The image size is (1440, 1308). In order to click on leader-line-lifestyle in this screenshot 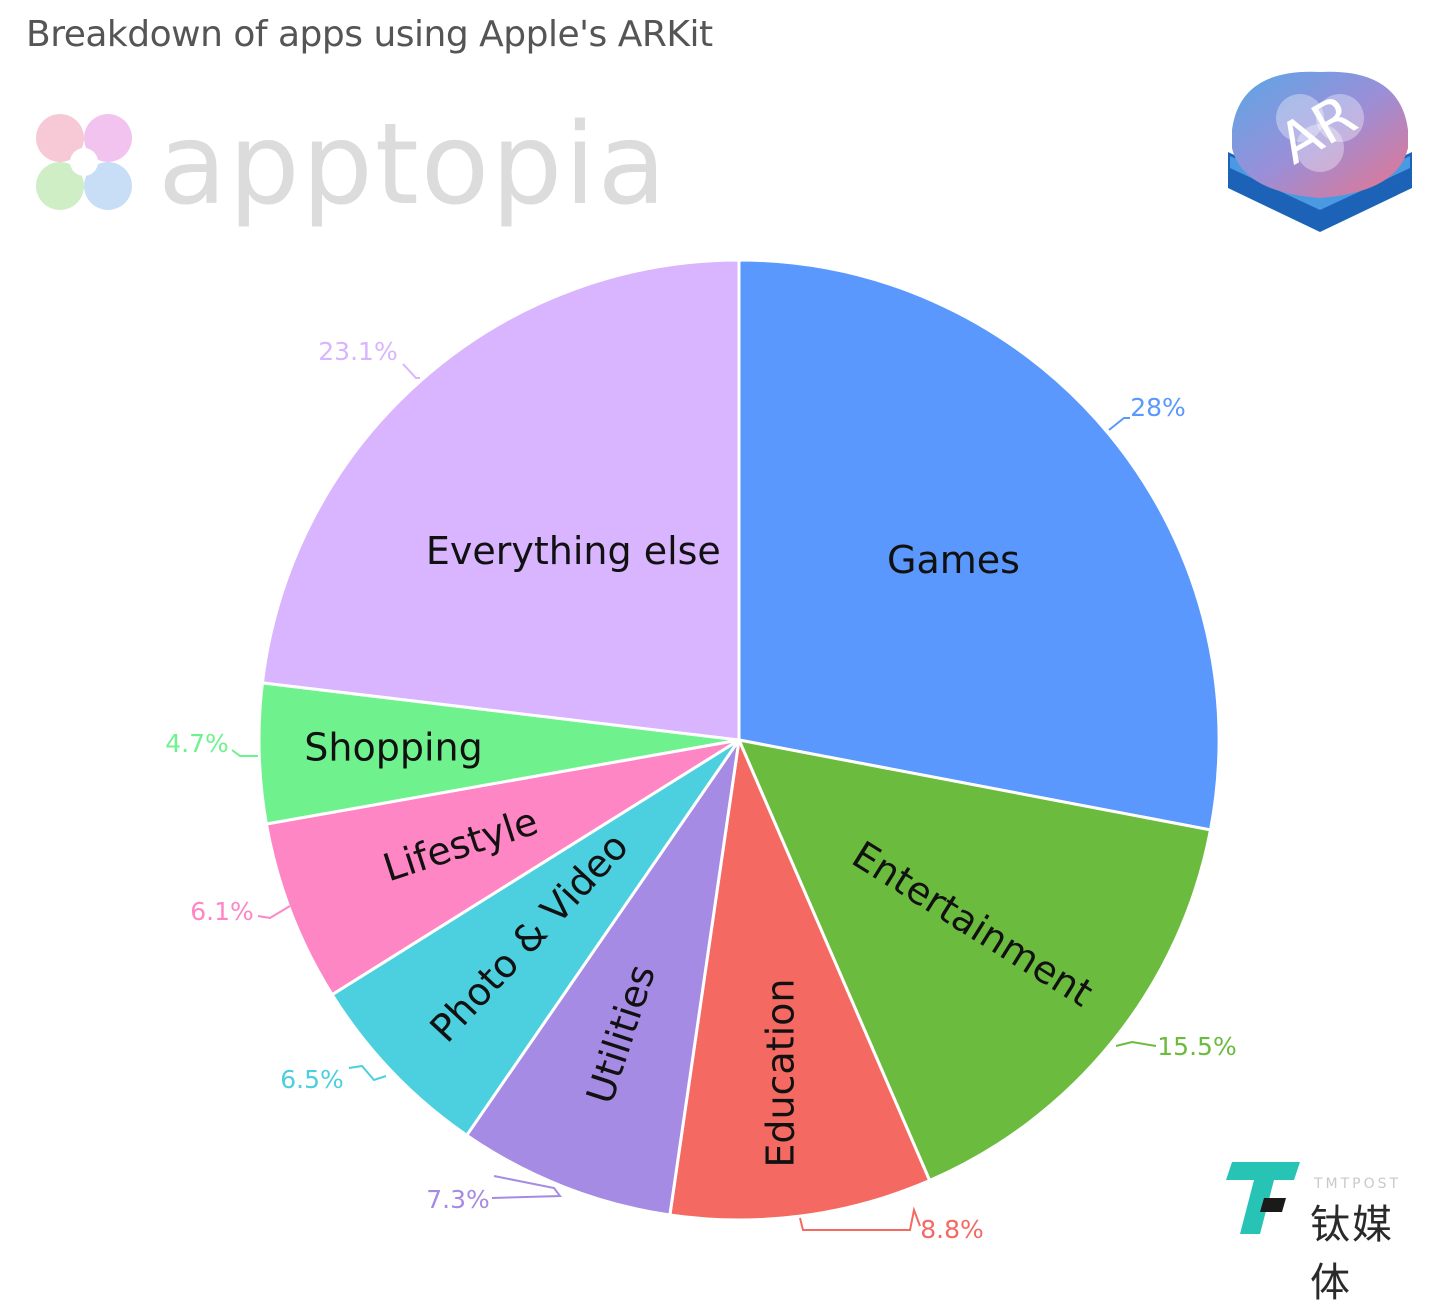, I will do `click(274, 912)`.